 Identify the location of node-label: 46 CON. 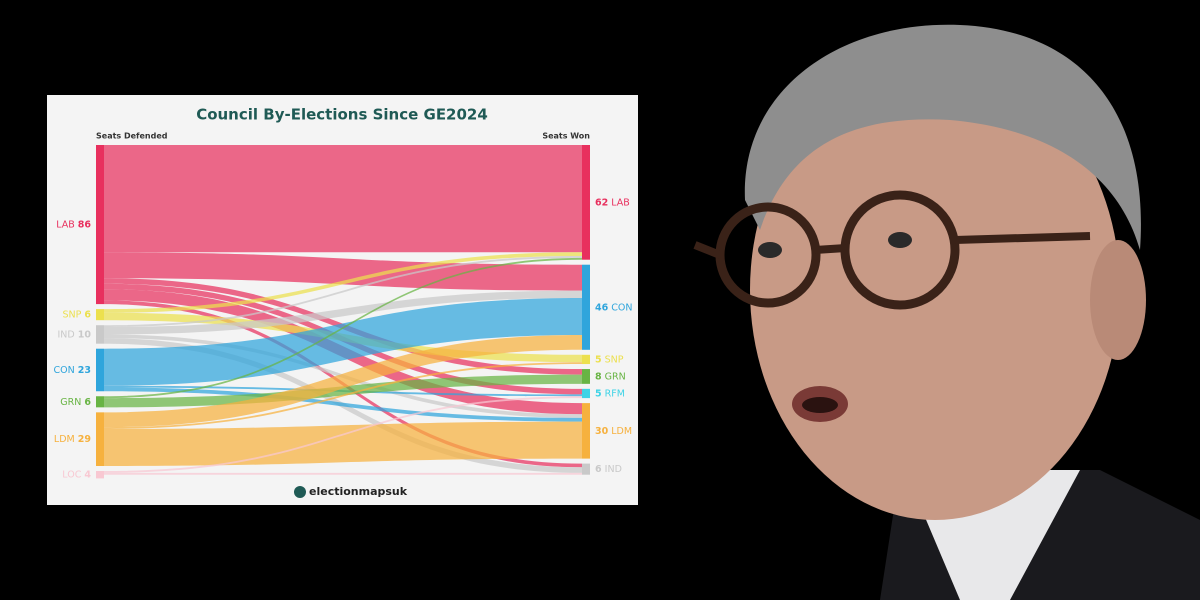
(613, 307).